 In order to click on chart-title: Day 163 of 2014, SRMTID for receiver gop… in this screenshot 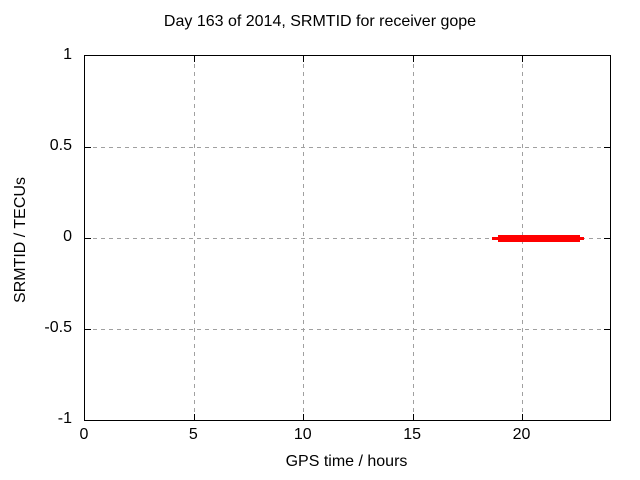, I will do `click(320, 21)`.